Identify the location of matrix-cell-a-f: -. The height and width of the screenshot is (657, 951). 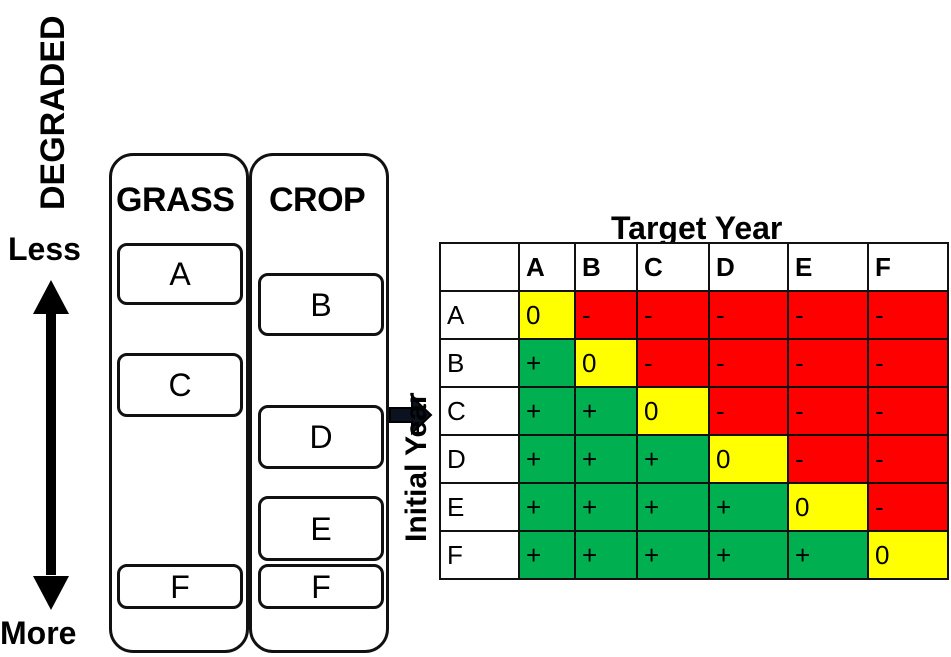
(908, 315).